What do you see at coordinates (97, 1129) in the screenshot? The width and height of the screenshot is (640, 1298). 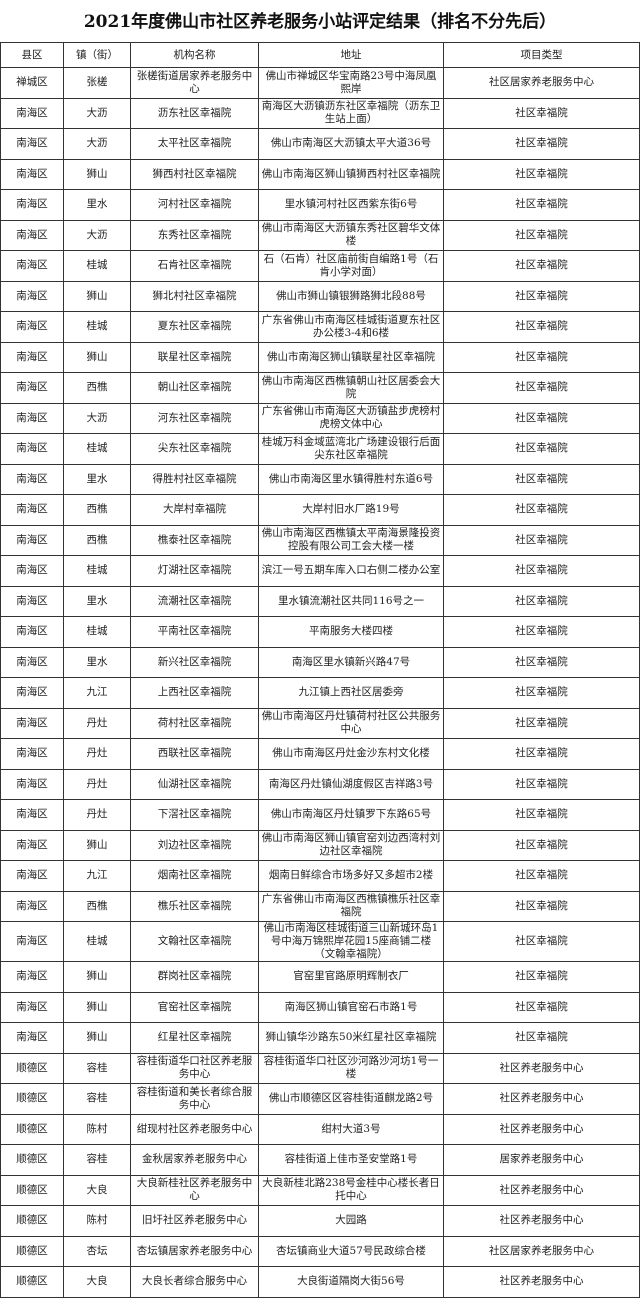 I see `cell-town: 陈村` at bounding box center [97, 1129].